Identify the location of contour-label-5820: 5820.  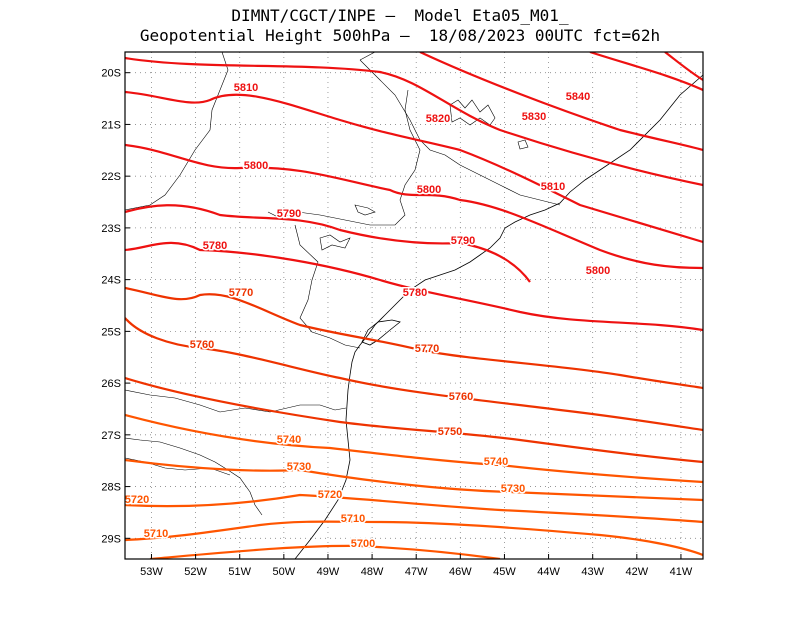
(438, 119).